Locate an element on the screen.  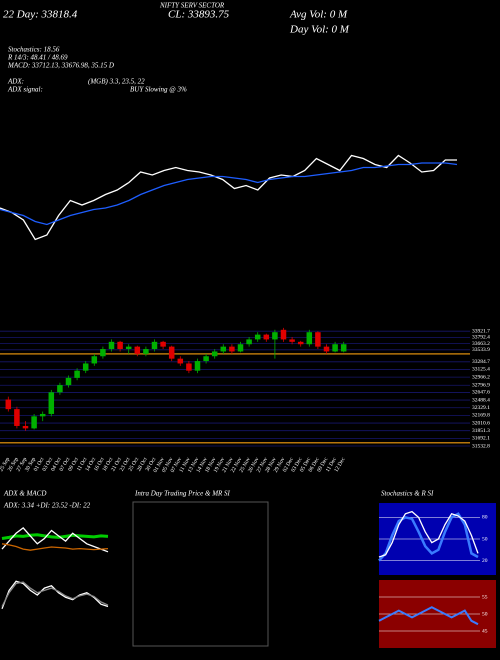
y-tick-label: 20 is located at coordinates (485, 561).